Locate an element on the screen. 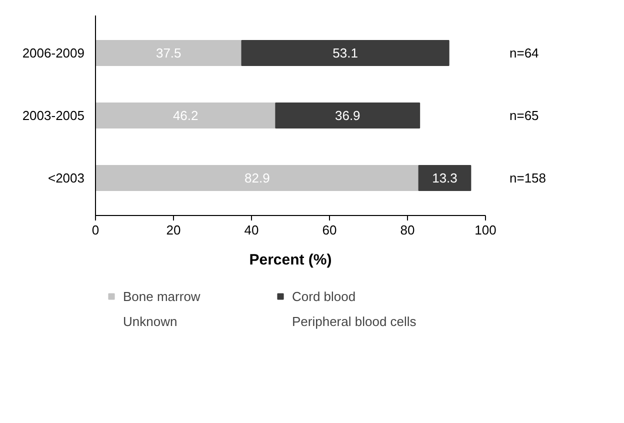  text: n=158 is located at coordinates (528, 178).